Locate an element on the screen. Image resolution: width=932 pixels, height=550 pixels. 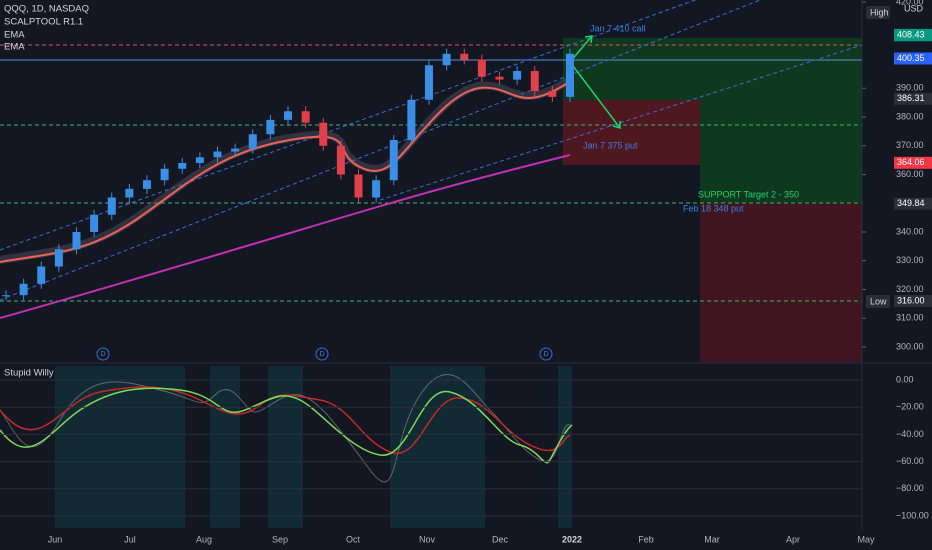
price-marker-label: 349.84 is located at coordinates (911, 203).